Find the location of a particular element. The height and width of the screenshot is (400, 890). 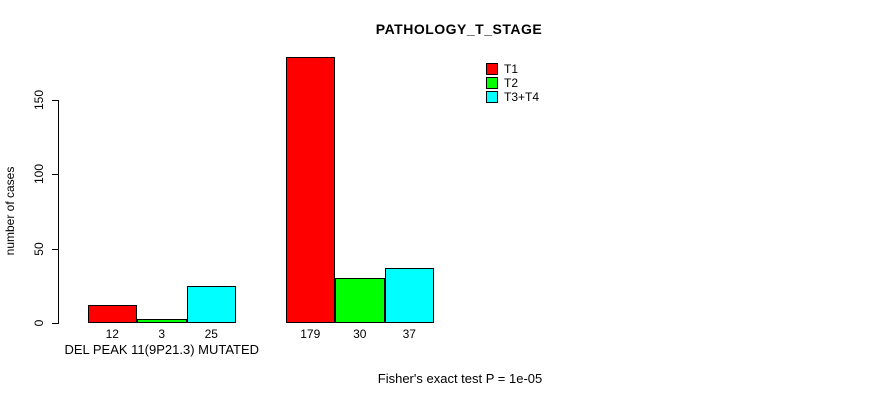

bar-value-label: 3 is located at coordinates (162, 334).